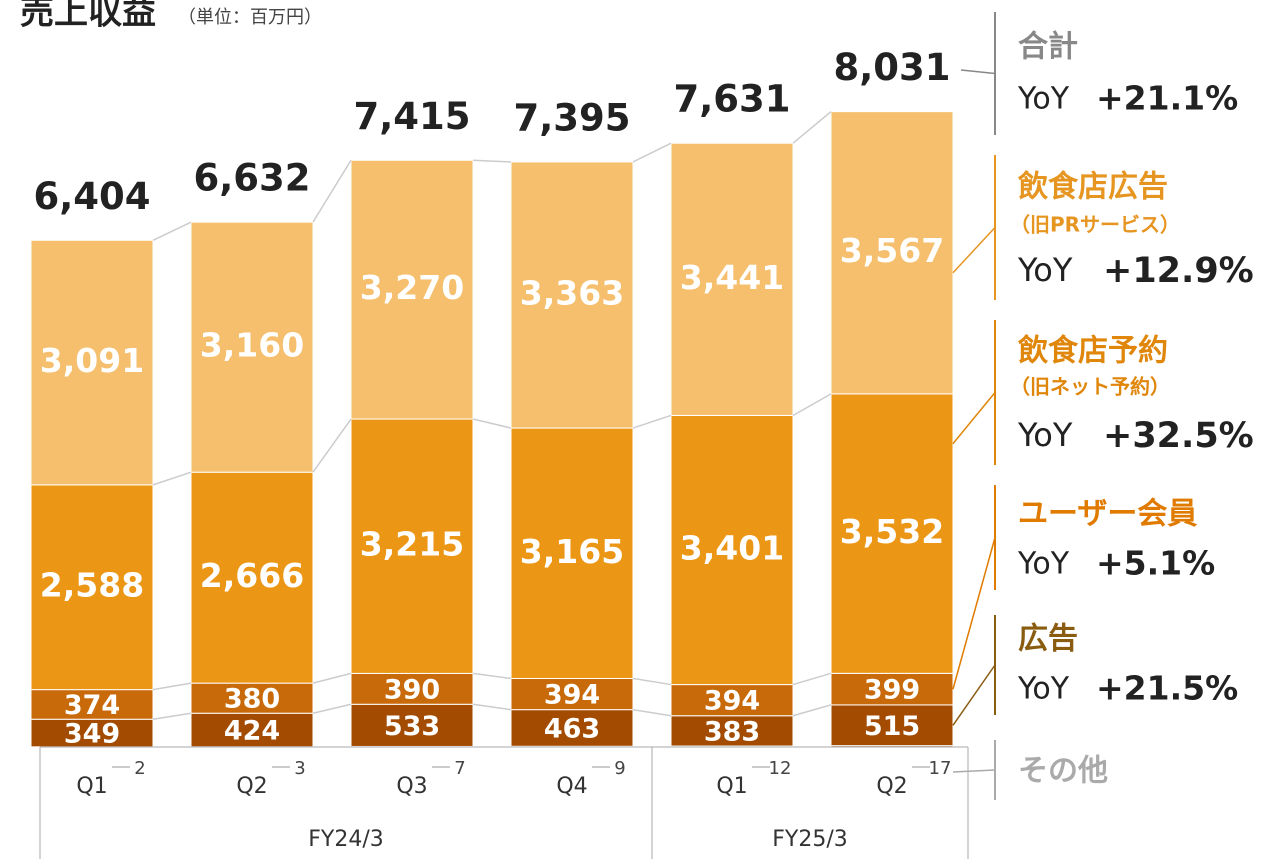 The image size is (1265, 859). What do you see at coordinates (572, 728) in the screenshot?
I see `value-label: 463` at bounding box center [572, 728].